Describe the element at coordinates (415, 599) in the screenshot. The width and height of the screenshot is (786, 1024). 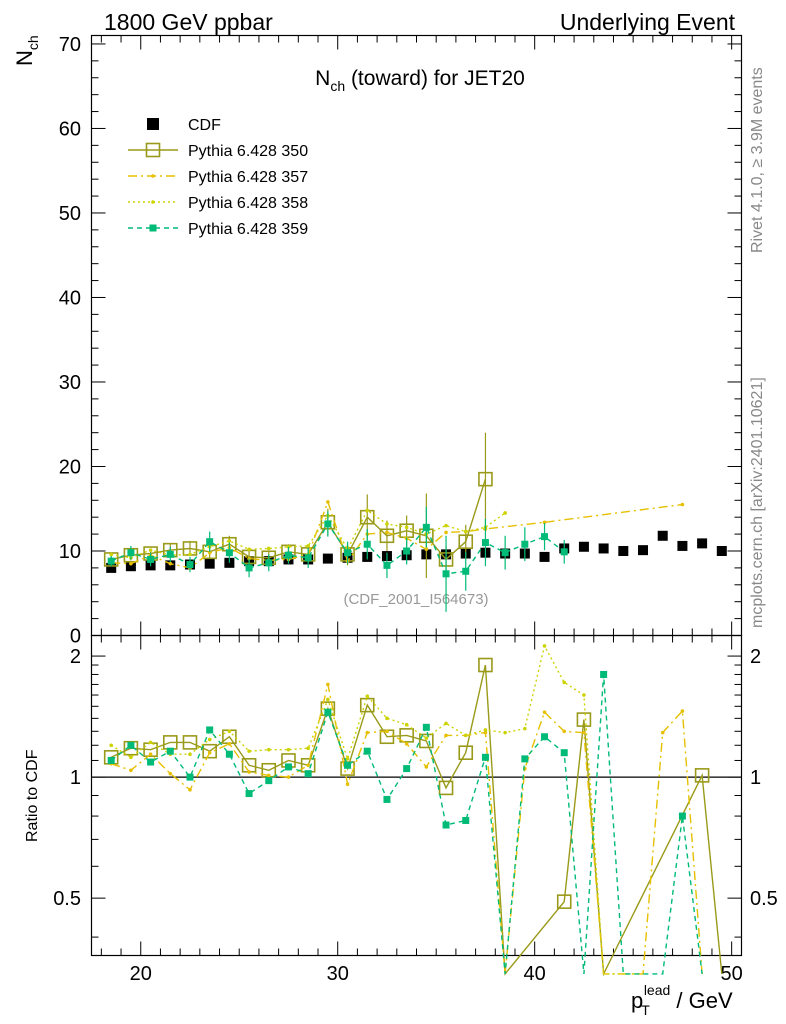
I see `analysis-watermark: (CDF_2001_I564673)` at that location.